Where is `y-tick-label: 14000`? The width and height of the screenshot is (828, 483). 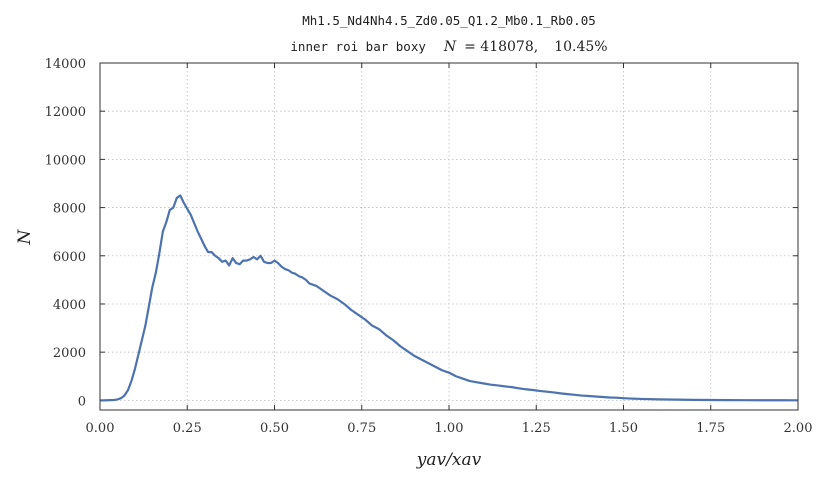 y-tick-label: 14000 is located at coordinates (65, 64).